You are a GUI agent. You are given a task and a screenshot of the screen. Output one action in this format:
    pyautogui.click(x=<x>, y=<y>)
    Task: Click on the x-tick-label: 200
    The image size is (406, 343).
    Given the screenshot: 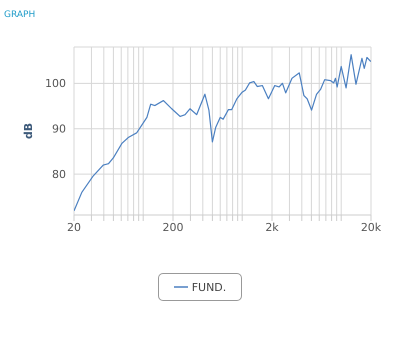 What is the action you would take?
    pyautogui.click(x=173, y=227)
    